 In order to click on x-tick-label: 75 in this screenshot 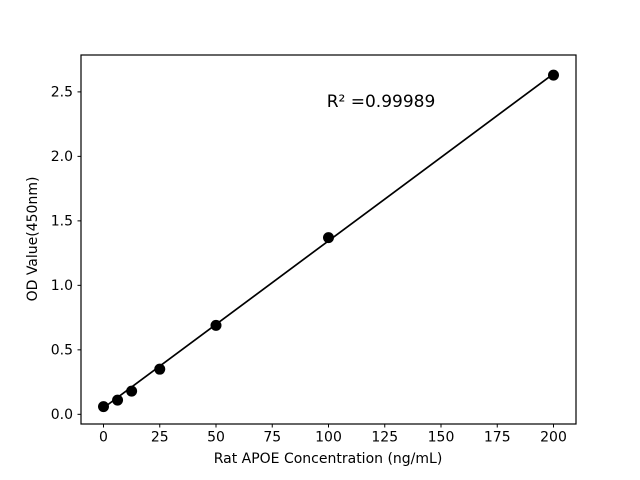, I will do `click(272, 438)`.